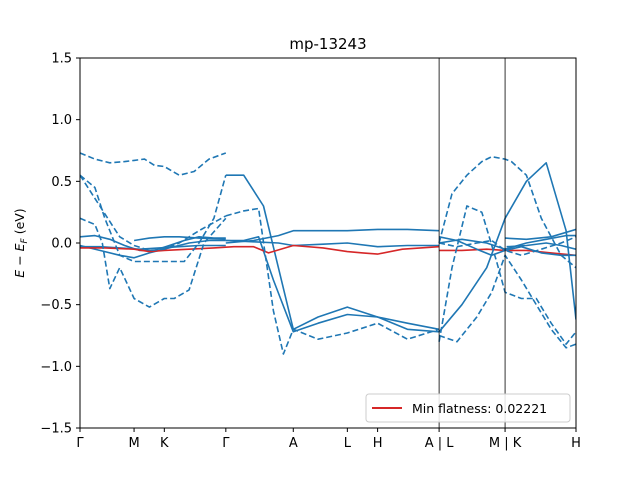 The width and height of the screenshot is (640, 480). Describe the element at coordinates (80, 443) in the screenshot. I see `x-tick-label-0: Γ` at that location.